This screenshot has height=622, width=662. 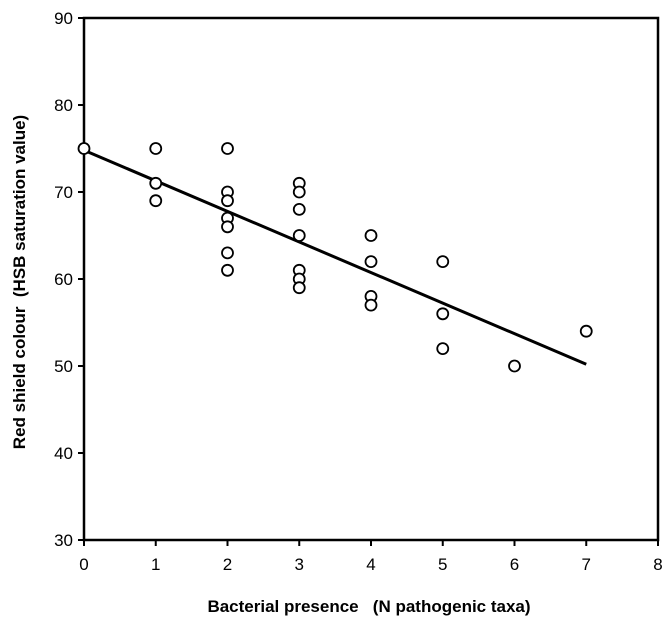 What do you see at coordinates (299, 564) in the screenshot?
I see `x-tick-label: 3` at bounding box center [299, 564].